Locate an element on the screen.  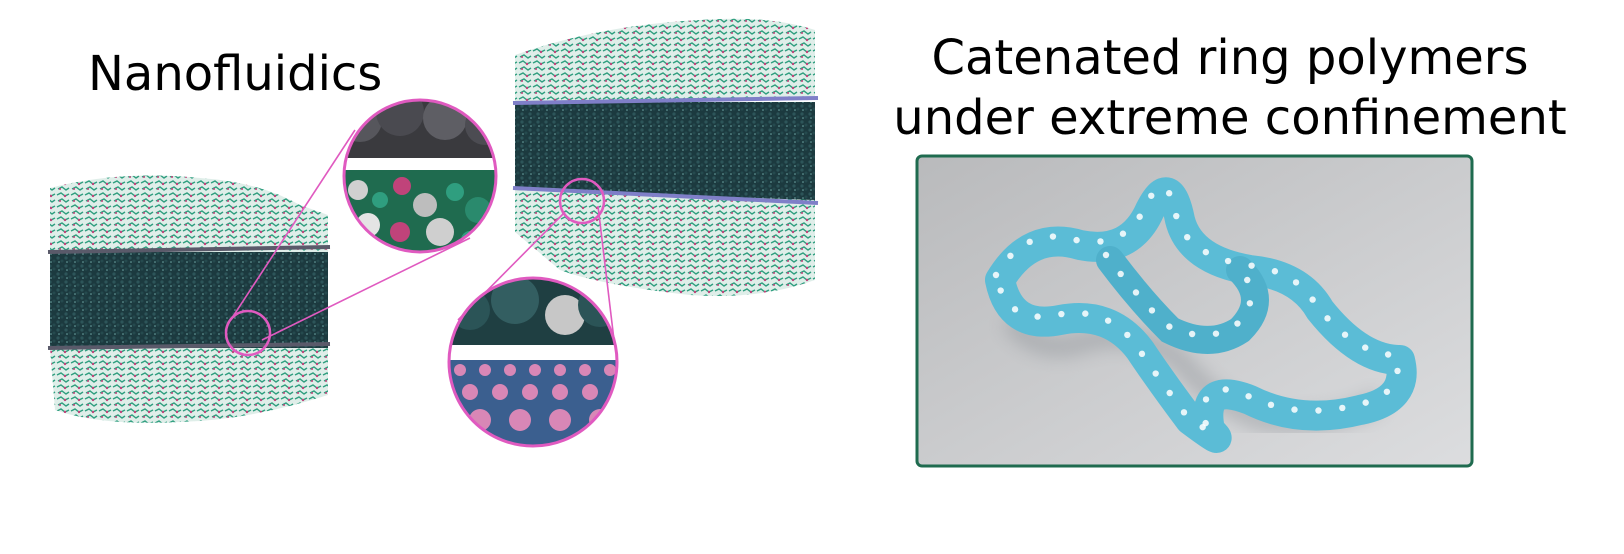
left-slab-water is located at coordinates (189, 300).